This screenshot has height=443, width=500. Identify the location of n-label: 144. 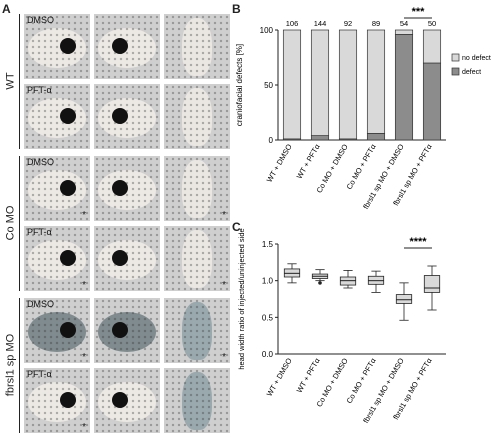
(320, 23).